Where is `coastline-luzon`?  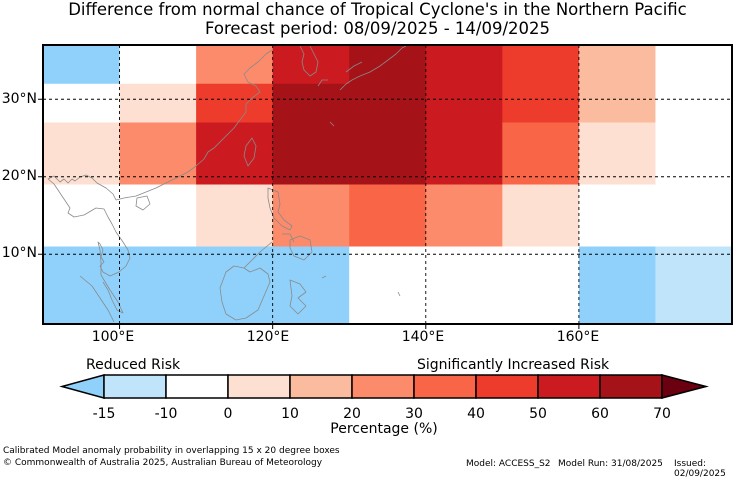 coastline-luzon is located at coordinates (280, 209).